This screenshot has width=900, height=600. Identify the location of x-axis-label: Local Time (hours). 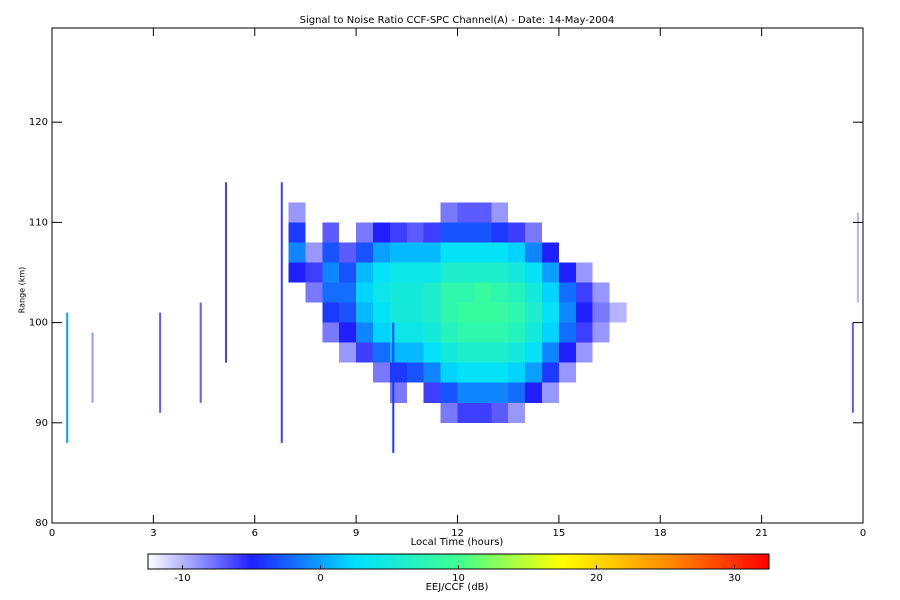
(457, 542).